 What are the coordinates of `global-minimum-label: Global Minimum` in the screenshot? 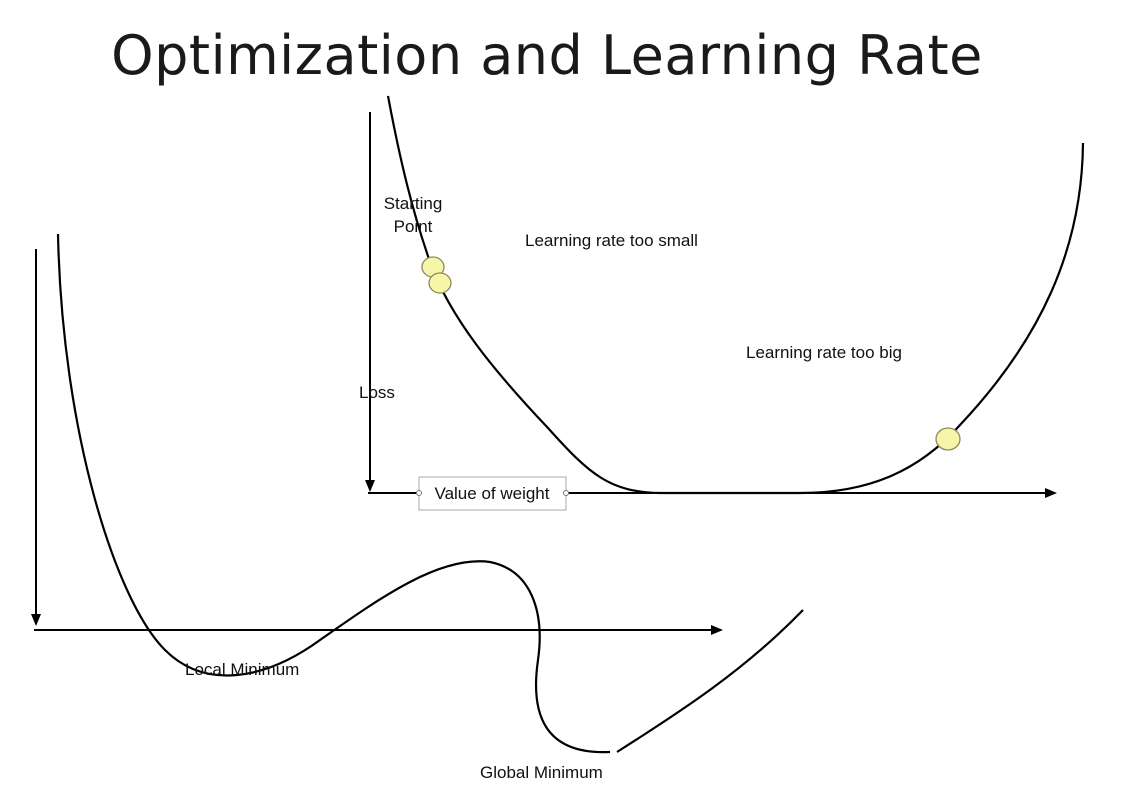 It's located at (541, 772).